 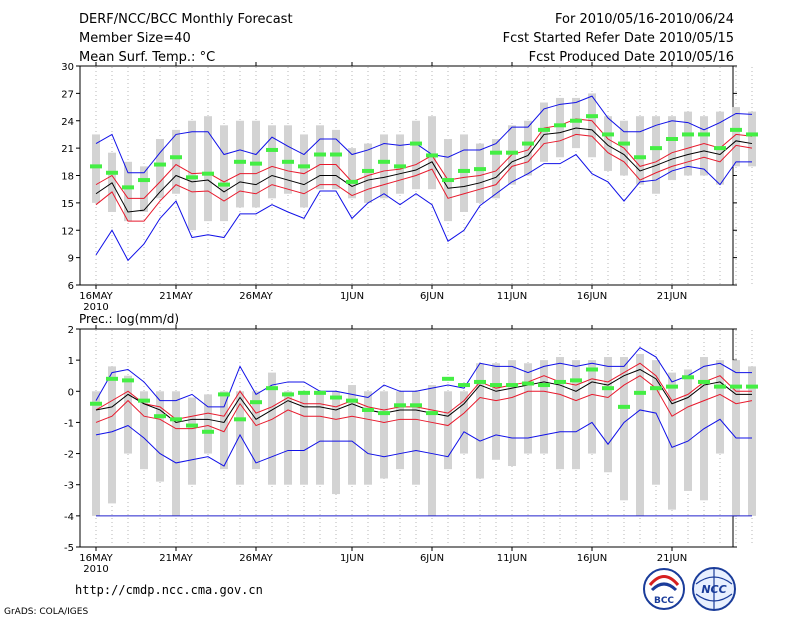 I want to click on temp-ytick-label: 30, so click(x=67, y=67).